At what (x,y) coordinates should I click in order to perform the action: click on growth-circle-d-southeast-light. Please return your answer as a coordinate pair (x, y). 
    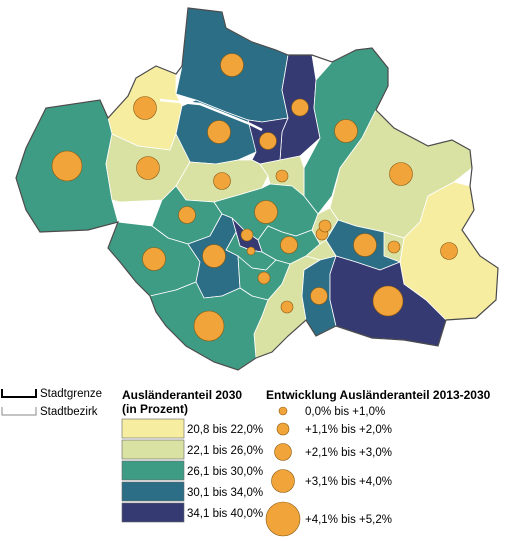
    Looking at the image, I should click on (449, 251).